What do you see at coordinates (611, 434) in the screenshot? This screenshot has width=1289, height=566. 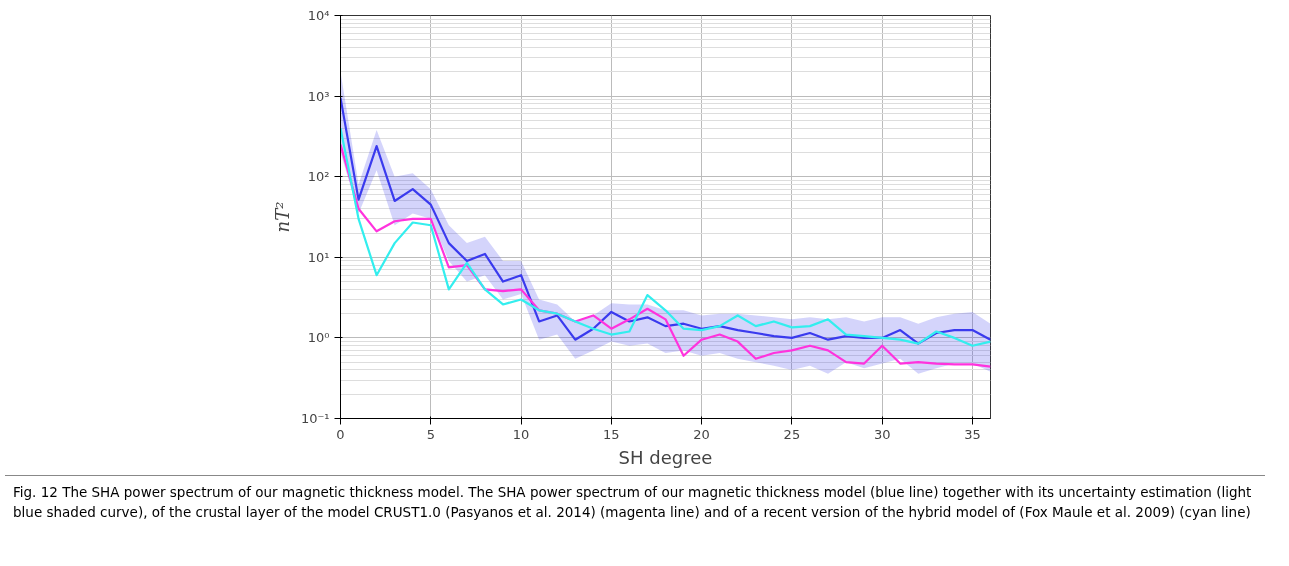 I see `x-tick-label: 15` at bounding box center [611, 434].